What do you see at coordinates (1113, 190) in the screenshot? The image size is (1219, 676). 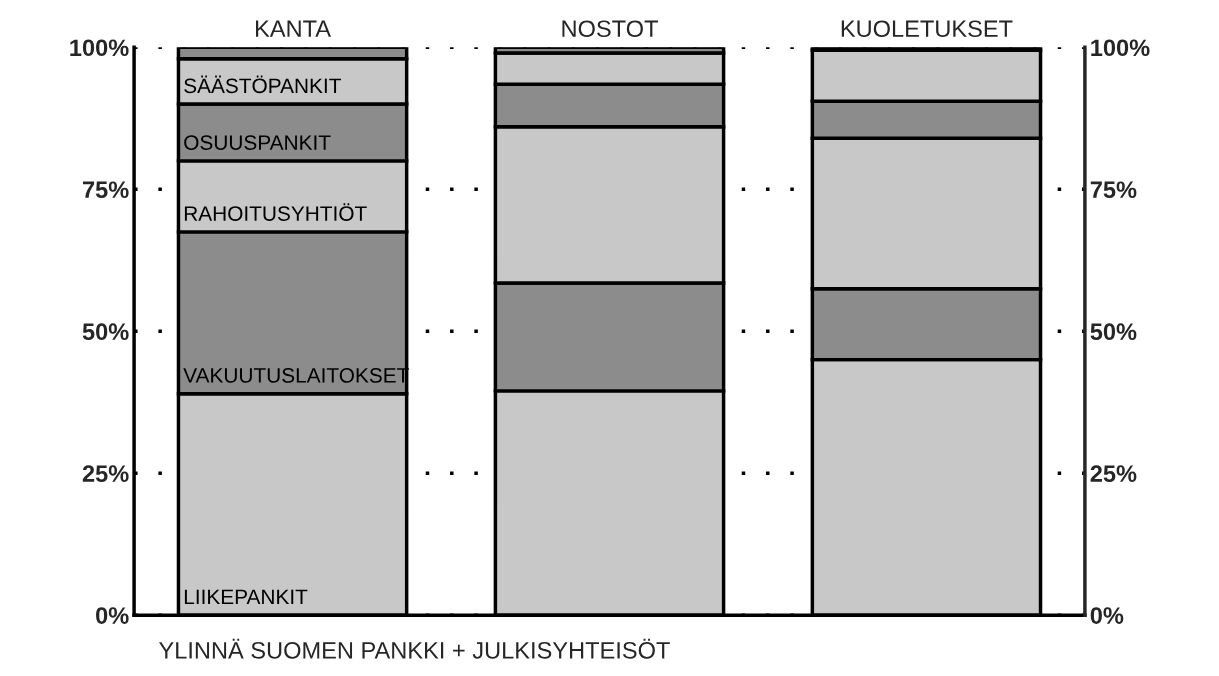 I see `y2-tick-label: 75%` at bounding box center [1113, 190].